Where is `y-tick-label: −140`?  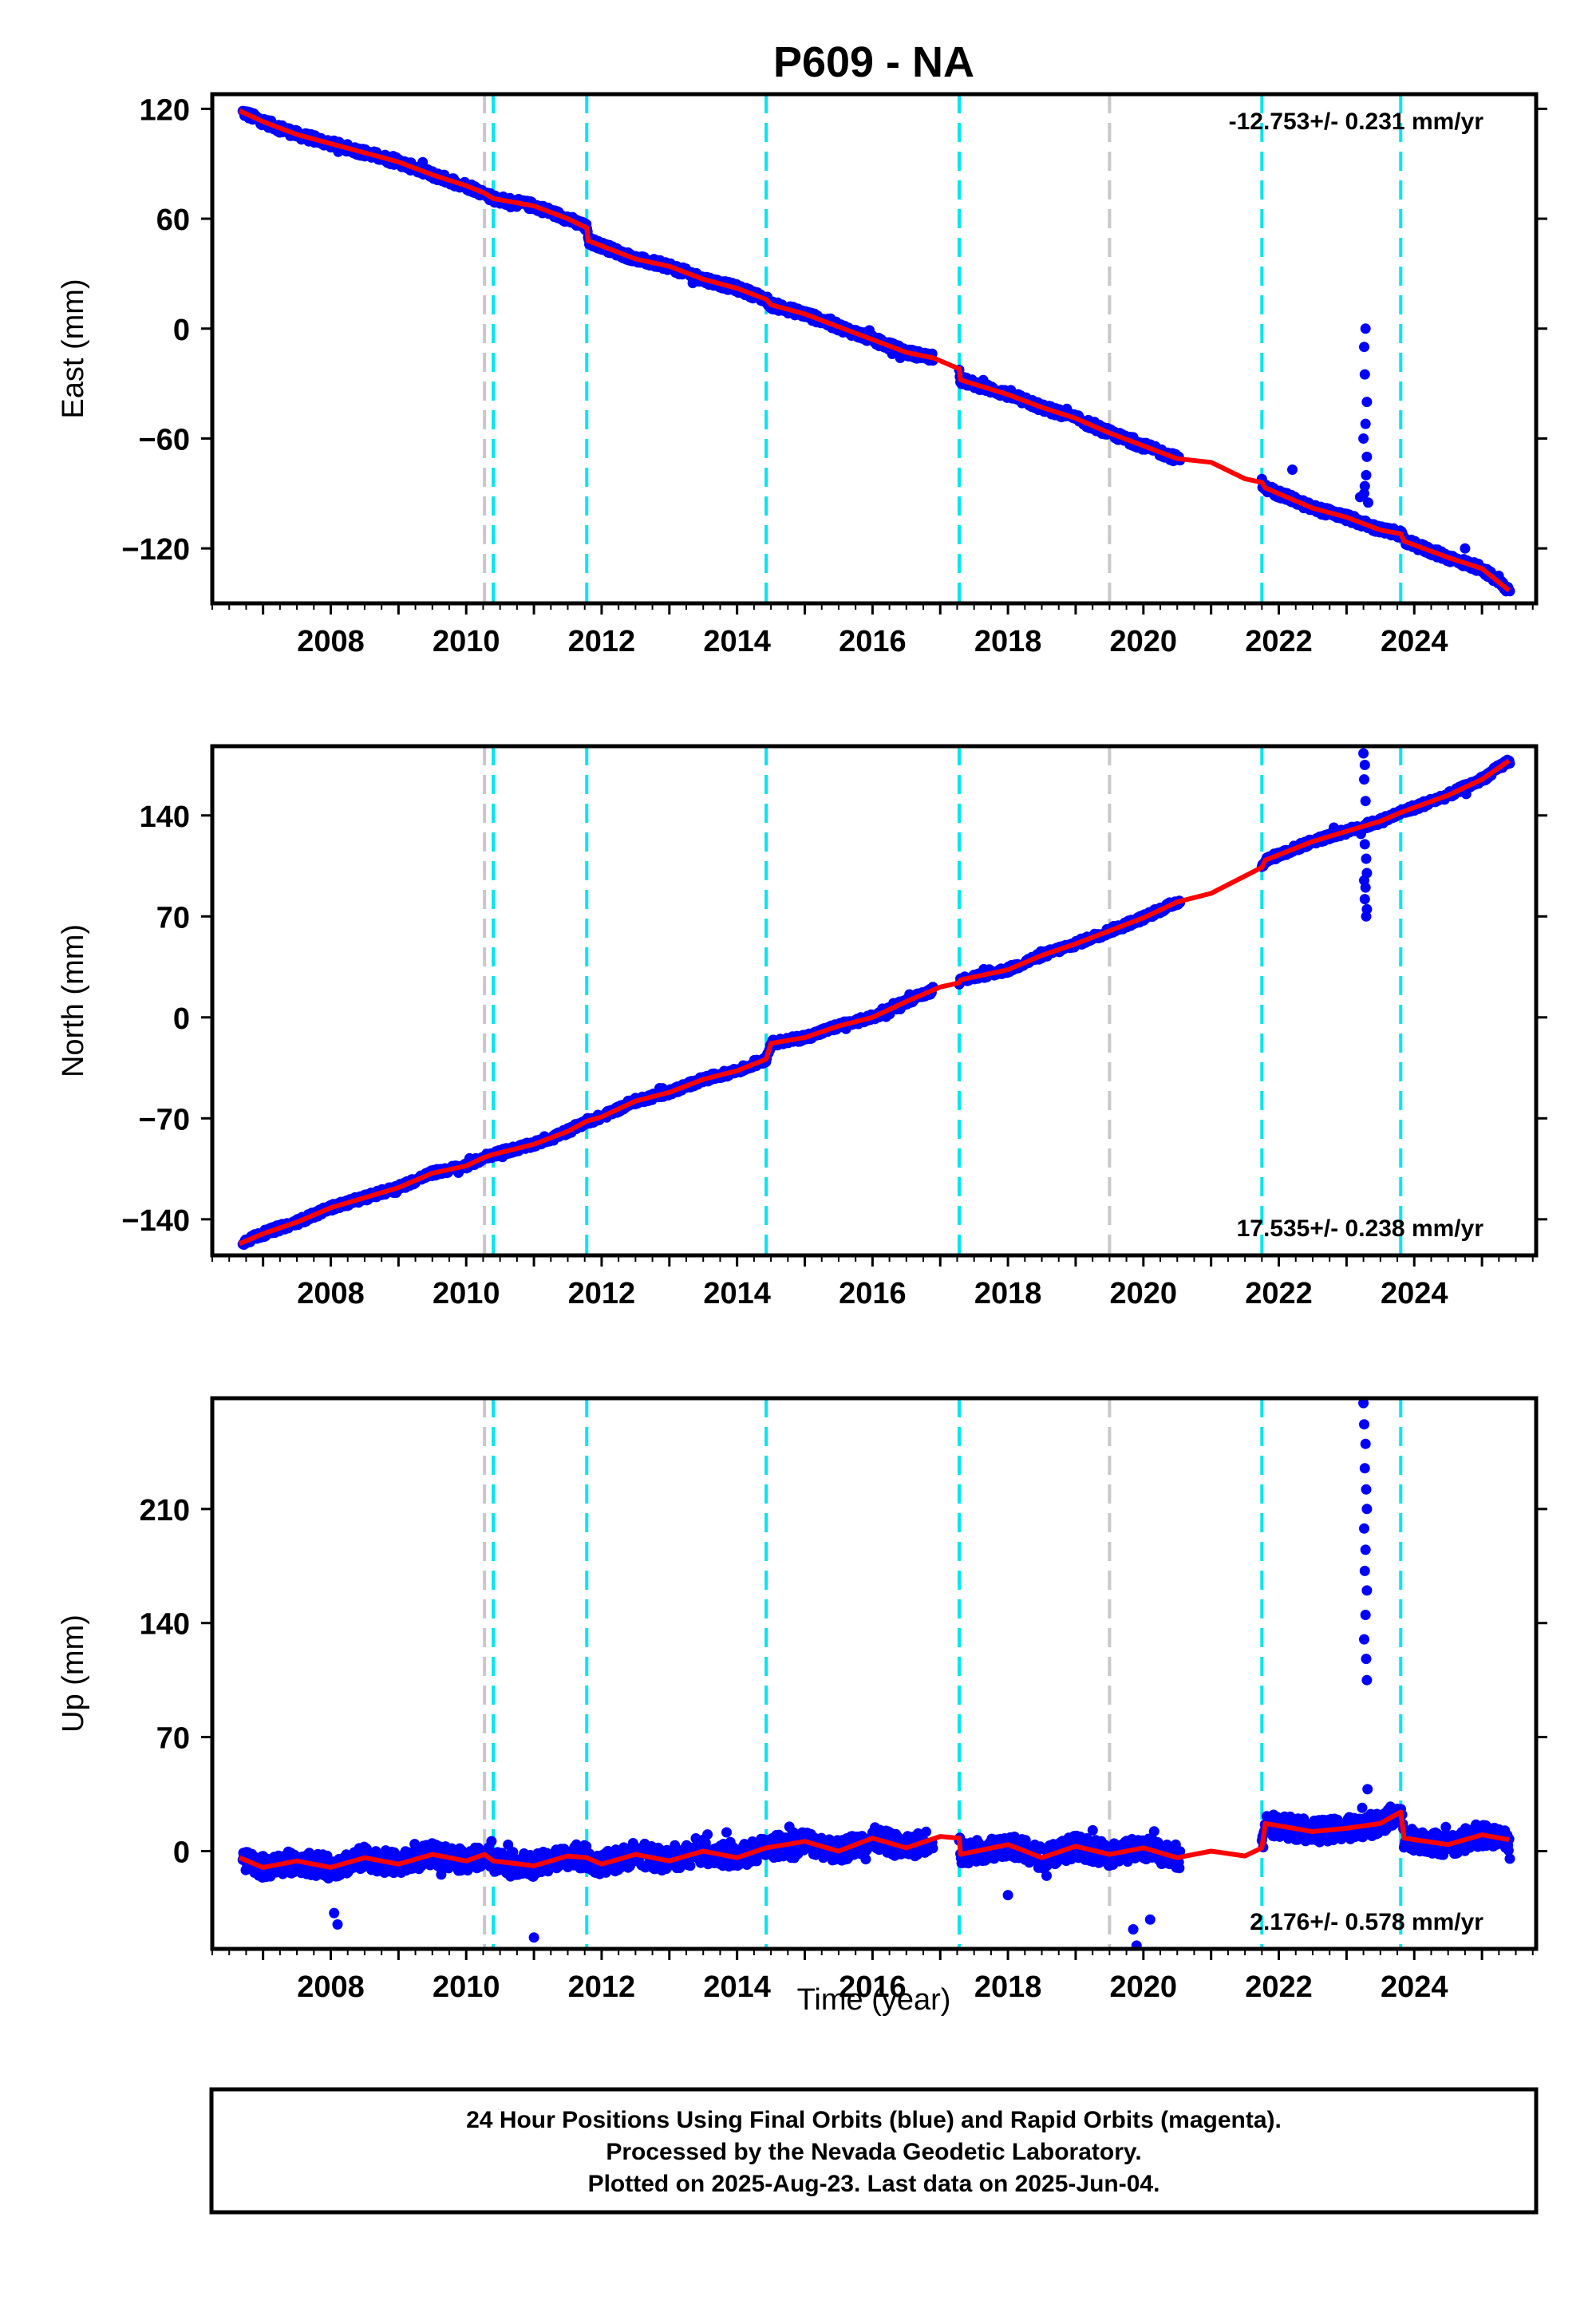 y-tick-label: −140 is located at coordinates (155, 1221).